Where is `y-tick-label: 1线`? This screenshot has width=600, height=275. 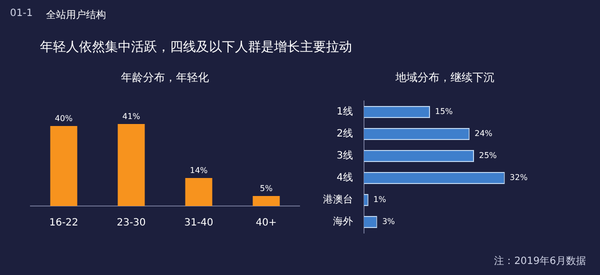
y-tick-label: 1线 is located at coordinates (344, 112).